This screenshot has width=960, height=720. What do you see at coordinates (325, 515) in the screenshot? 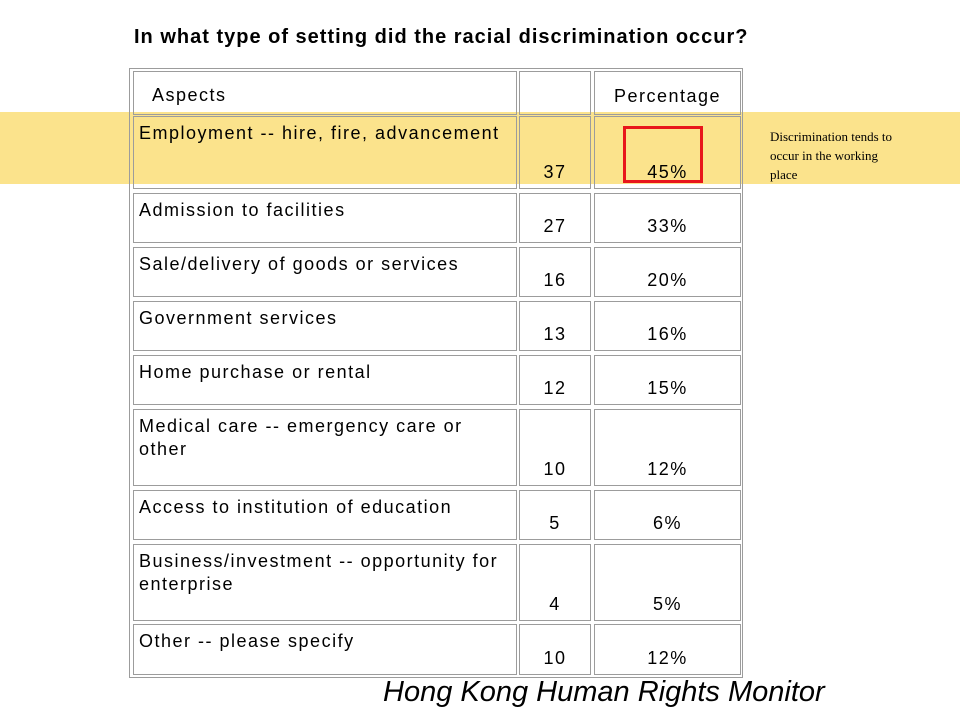
I see `row-aspect: Access to institution of education` at bounding box center [325, 515].